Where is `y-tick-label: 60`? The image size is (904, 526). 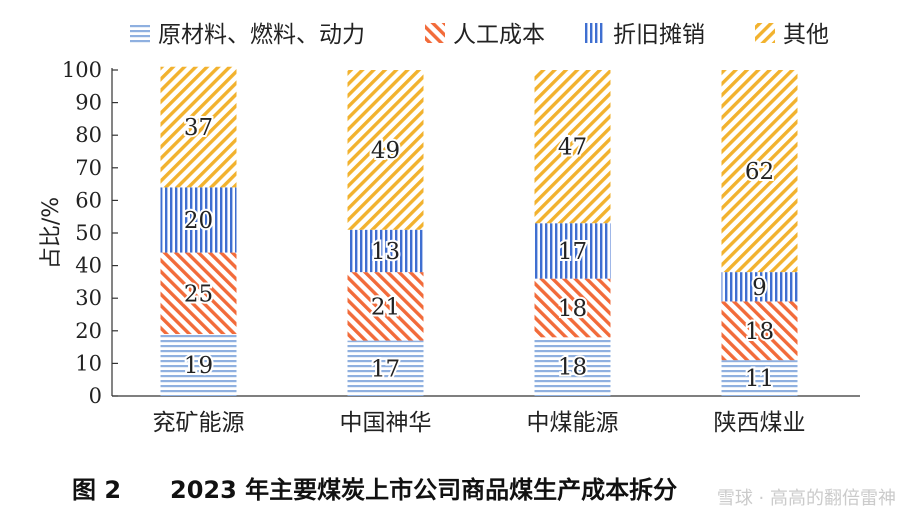
y-tick-label: 60 is located at coordinates (88, 200).